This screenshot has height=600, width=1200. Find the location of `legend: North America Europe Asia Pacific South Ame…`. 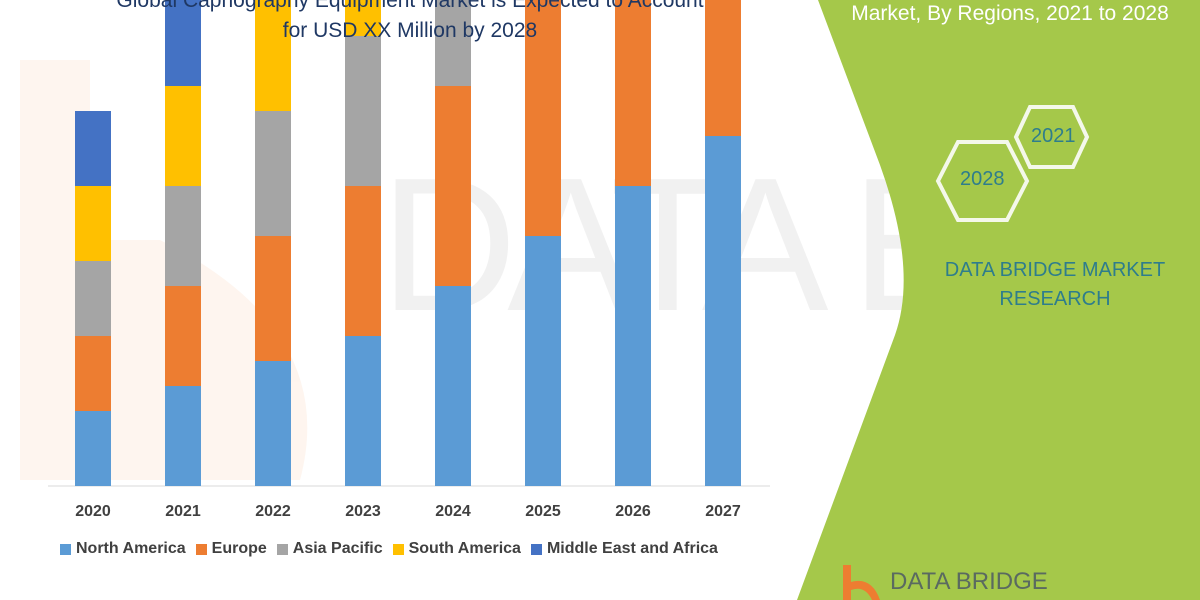

legend: North America Europe Asia Pacific South Ame… is located at coordinates (389, 549).